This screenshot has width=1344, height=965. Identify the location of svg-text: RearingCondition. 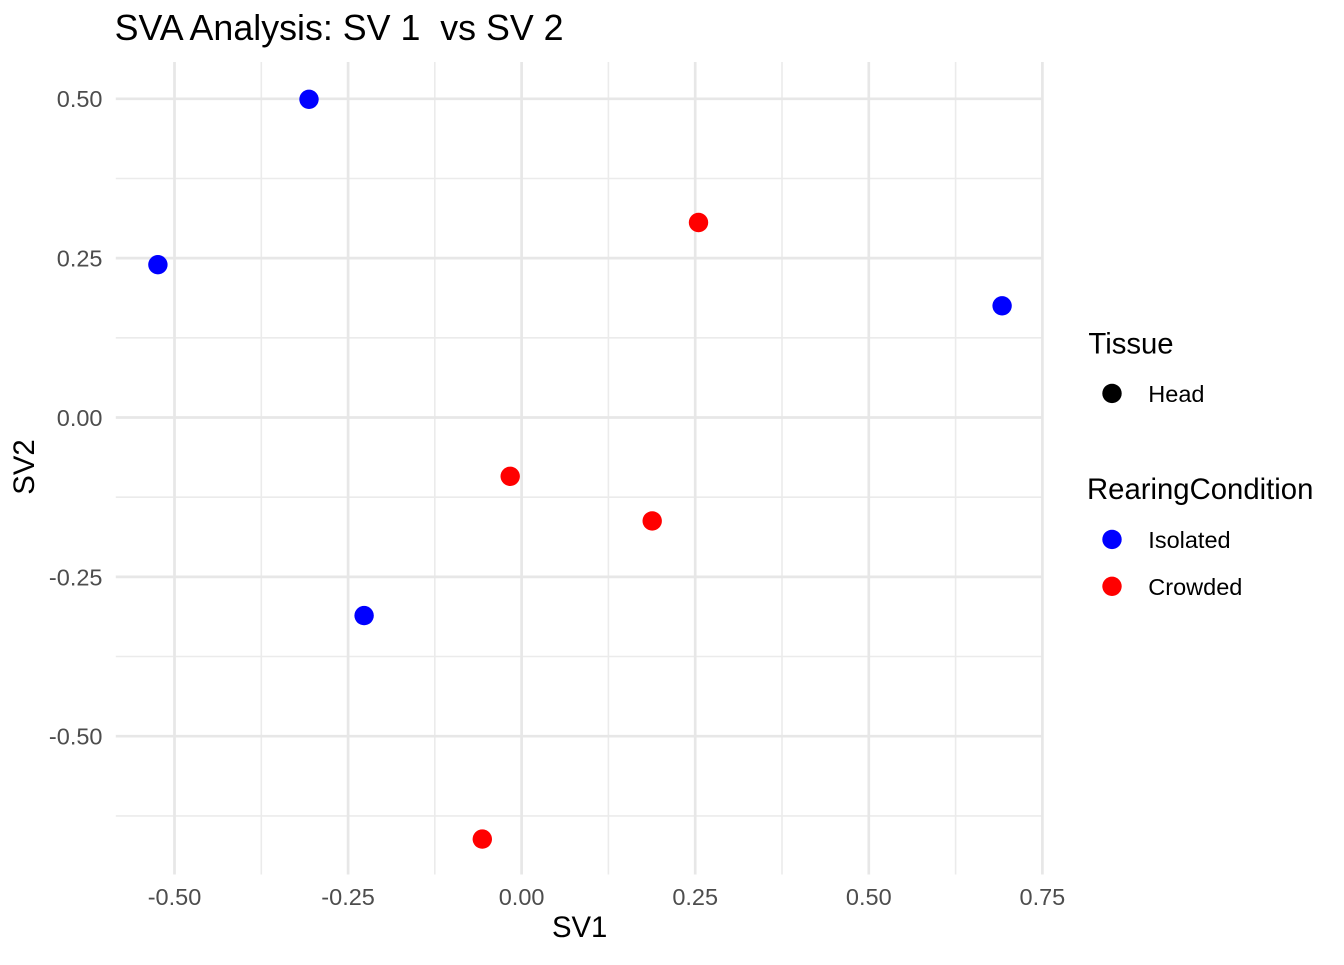
(1200, 489).